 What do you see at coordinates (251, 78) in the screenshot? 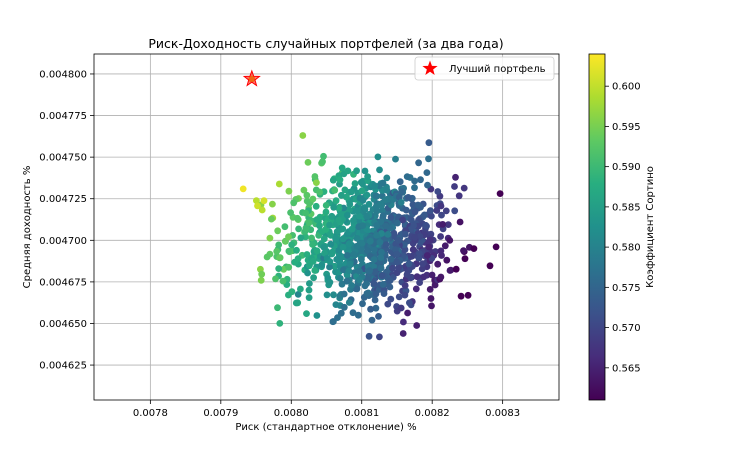
I see `best-portfolio-marker` at bounding box center [251, 78].